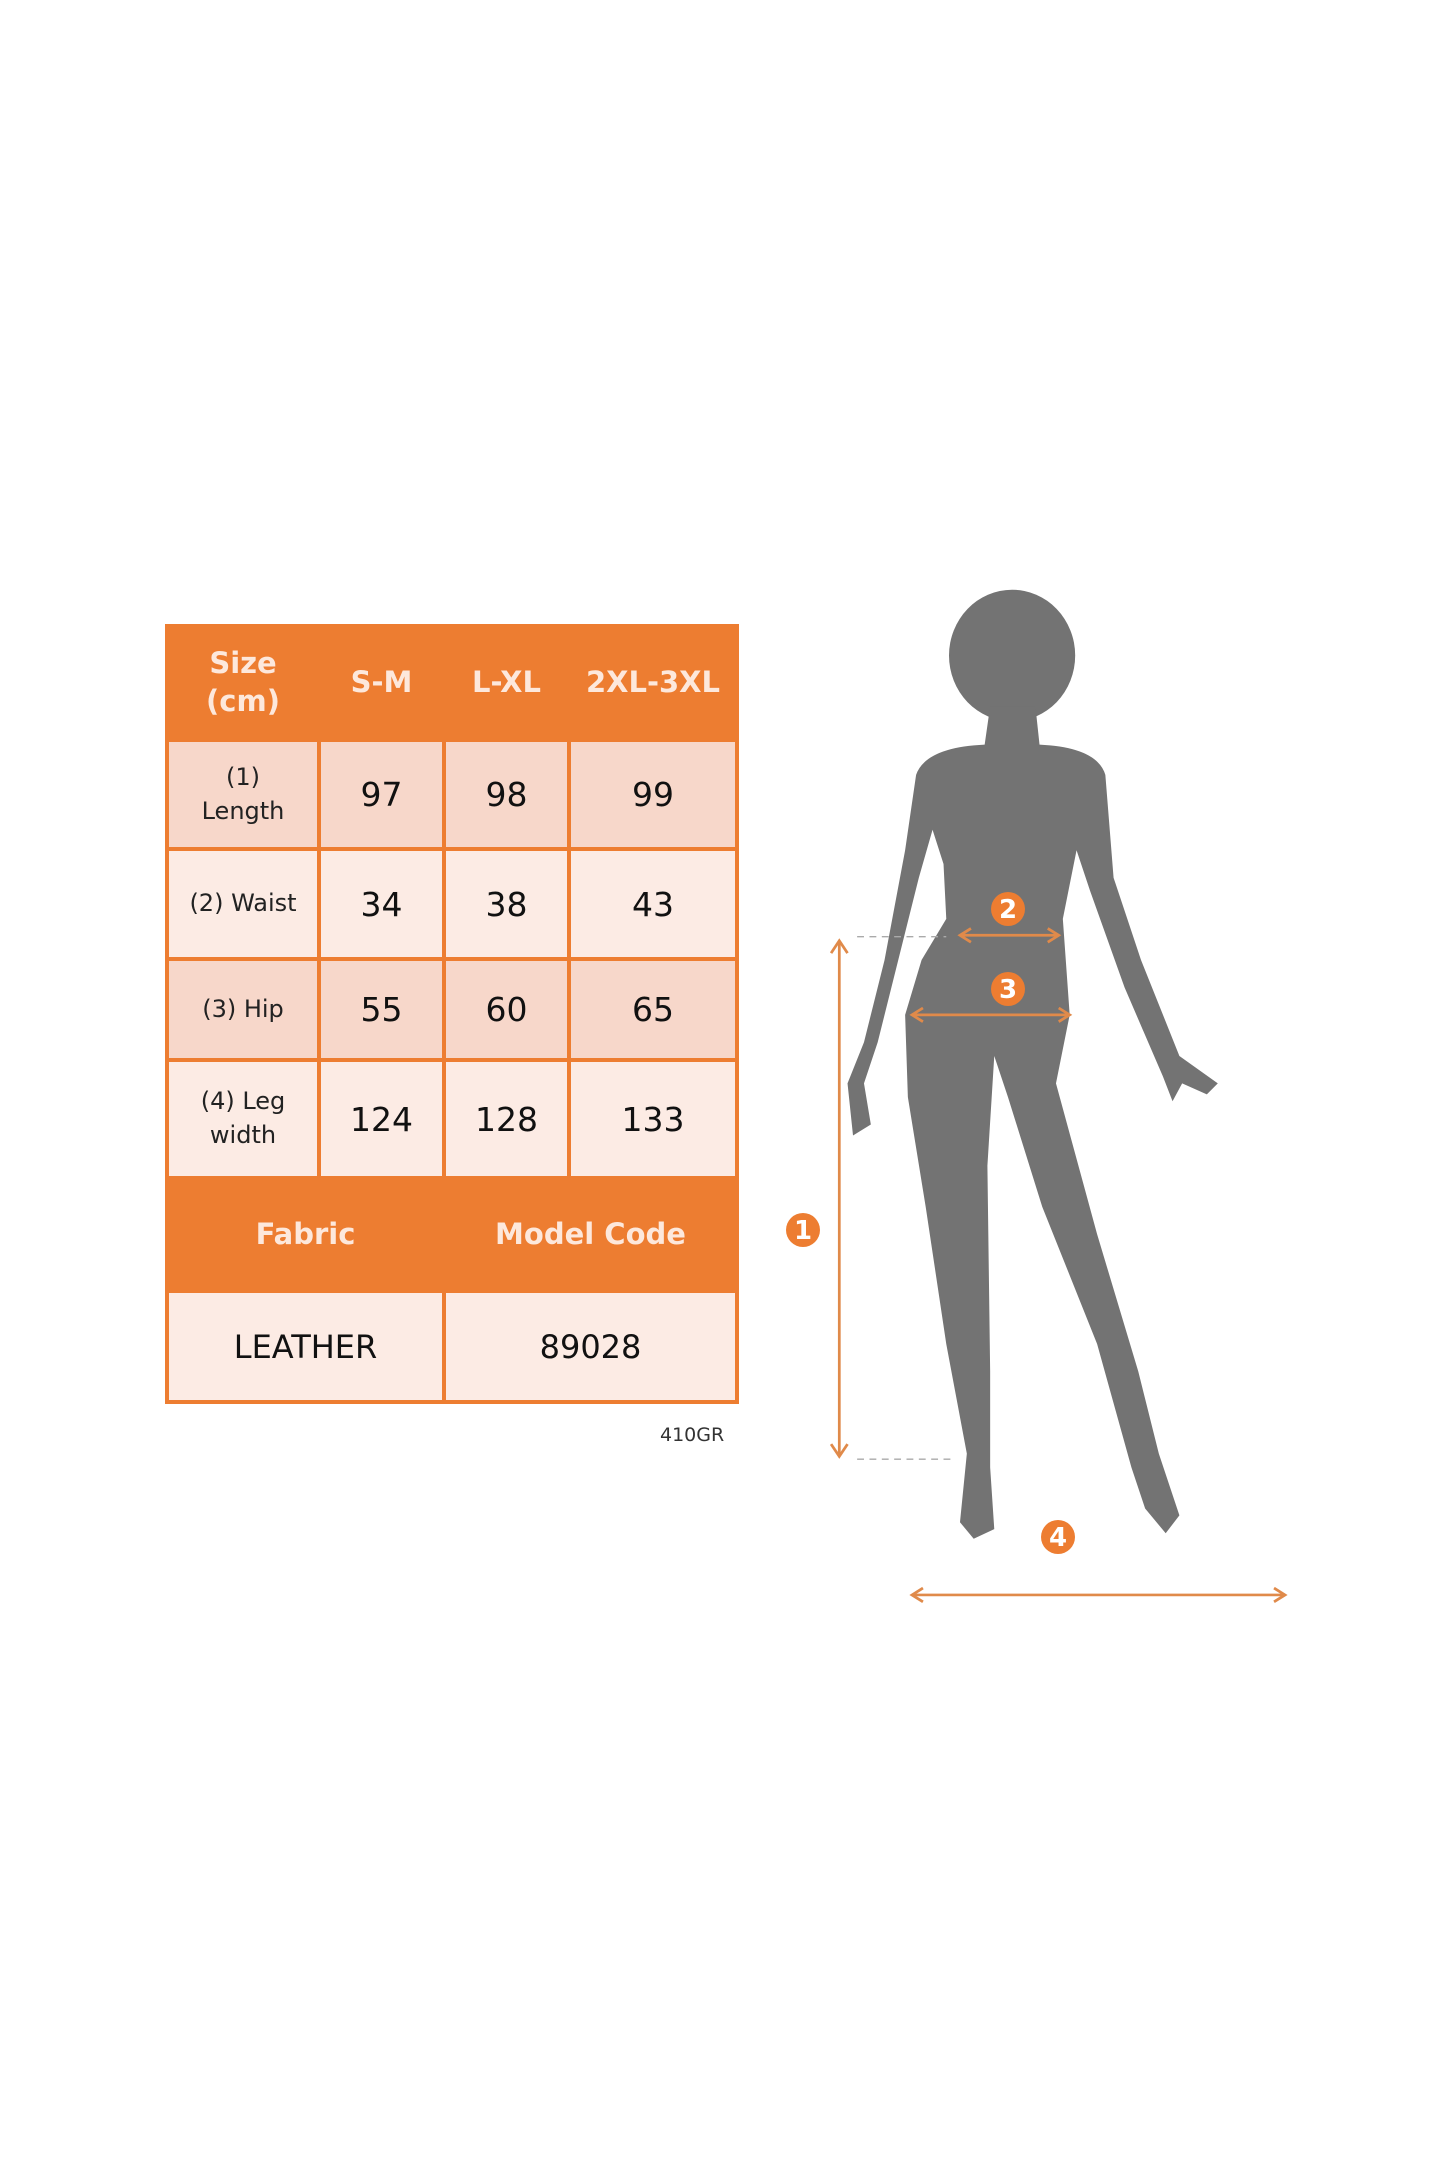  What do you see at coordinates (243, 683) in the screenshot?
I see `header-size: Size (cm)` at bounding box center [243, 683].